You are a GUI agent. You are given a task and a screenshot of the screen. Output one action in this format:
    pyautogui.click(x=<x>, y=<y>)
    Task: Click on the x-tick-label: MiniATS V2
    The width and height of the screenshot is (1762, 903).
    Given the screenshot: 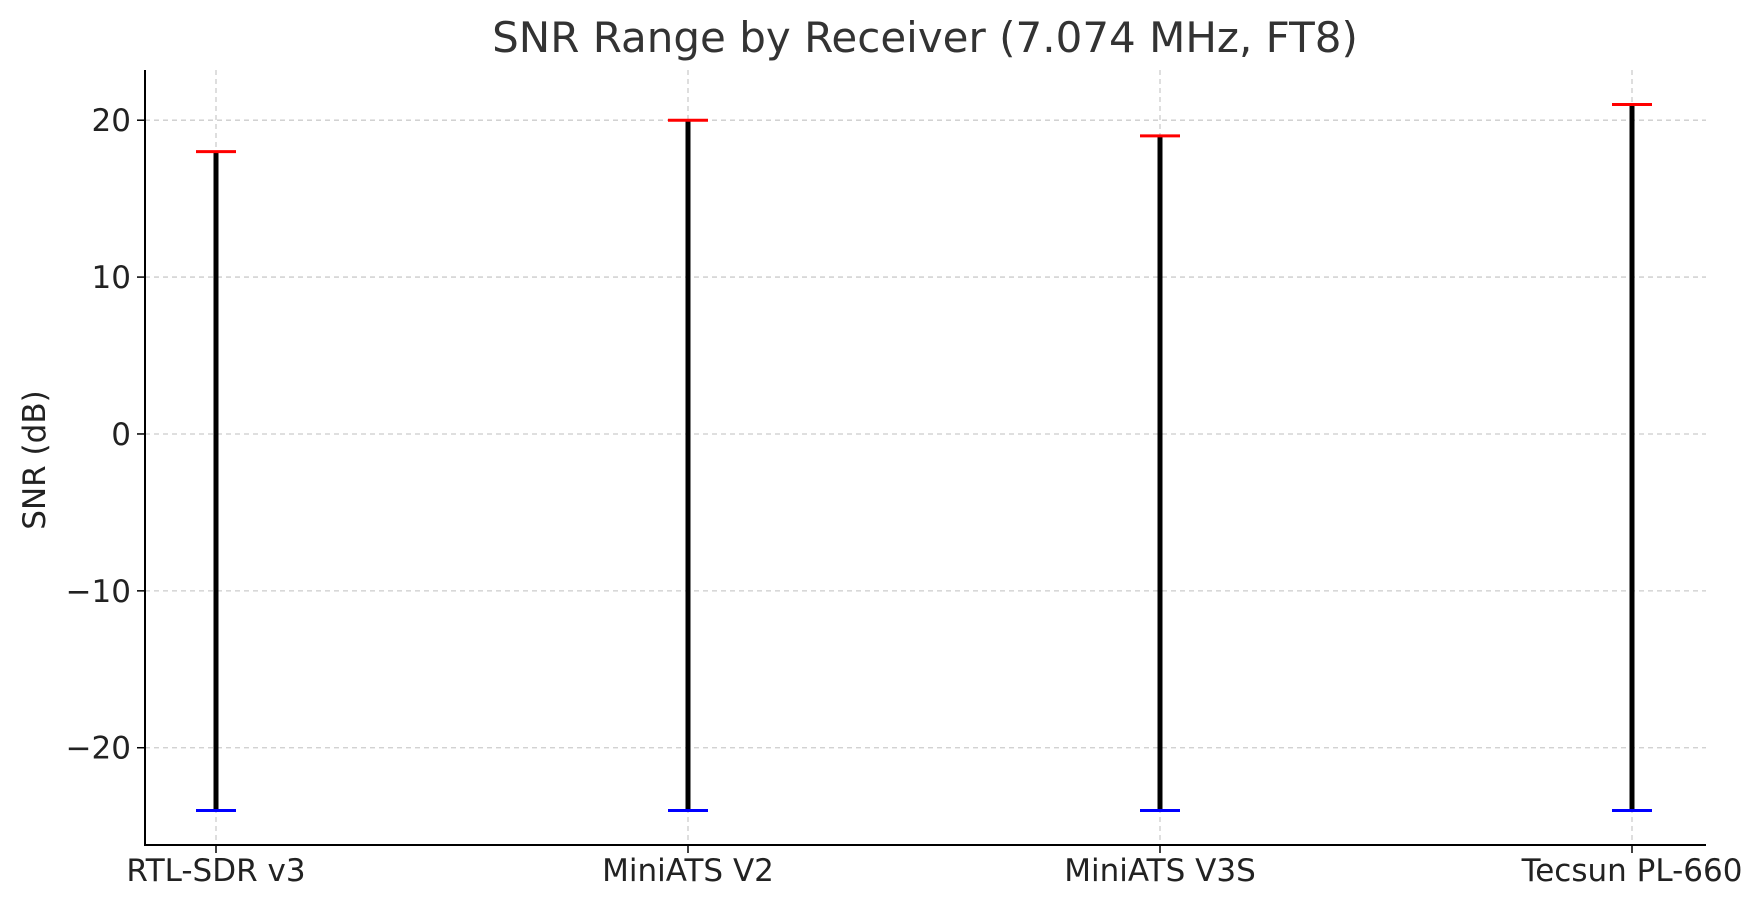 What is the action you would take?
    pyautogui.click(x=688, y=871)
    